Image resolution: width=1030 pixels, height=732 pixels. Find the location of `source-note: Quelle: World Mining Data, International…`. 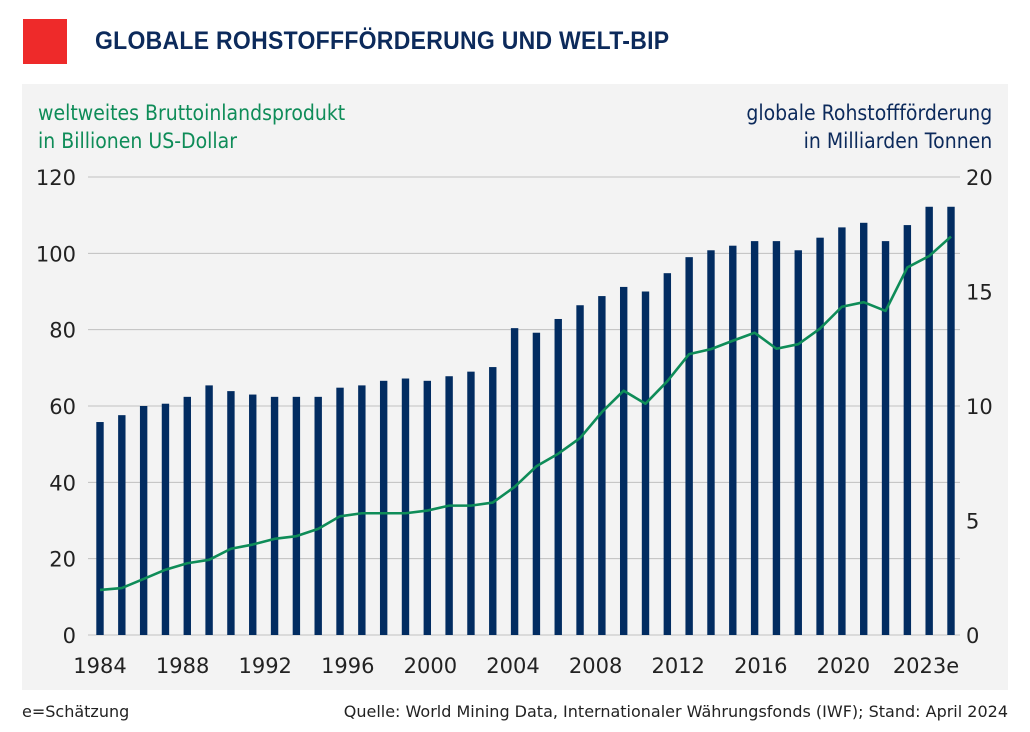

source-note: Quelle: World Mining Data, International… is located at coordinates (675, 711).